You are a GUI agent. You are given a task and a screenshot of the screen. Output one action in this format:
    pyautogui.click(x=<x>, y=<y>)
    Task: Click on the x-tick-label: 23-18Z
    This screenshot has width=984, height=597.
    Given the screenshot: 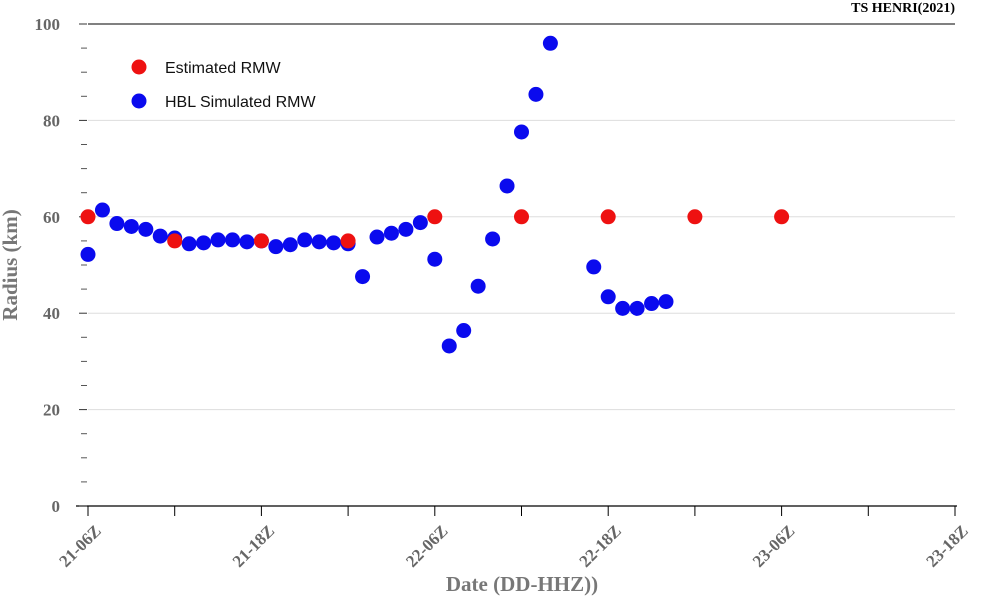 What is the action you would take?
    pyautogui.click(x=946, y=545)
    